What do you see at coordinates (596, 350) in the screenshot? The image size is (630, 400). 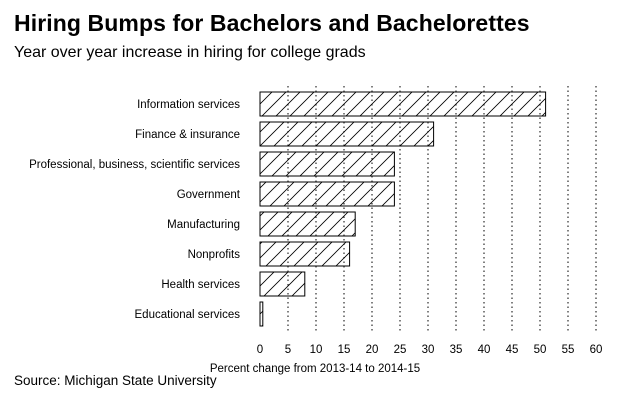 I see `x-tick-label: 60` at bounding box center [596, 350].